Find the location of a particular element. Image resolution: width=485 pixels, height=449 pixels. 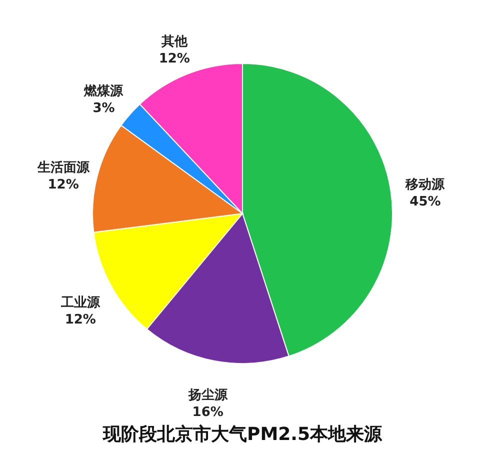

slice-label: 移动源 is located at coordinates (425, 185).